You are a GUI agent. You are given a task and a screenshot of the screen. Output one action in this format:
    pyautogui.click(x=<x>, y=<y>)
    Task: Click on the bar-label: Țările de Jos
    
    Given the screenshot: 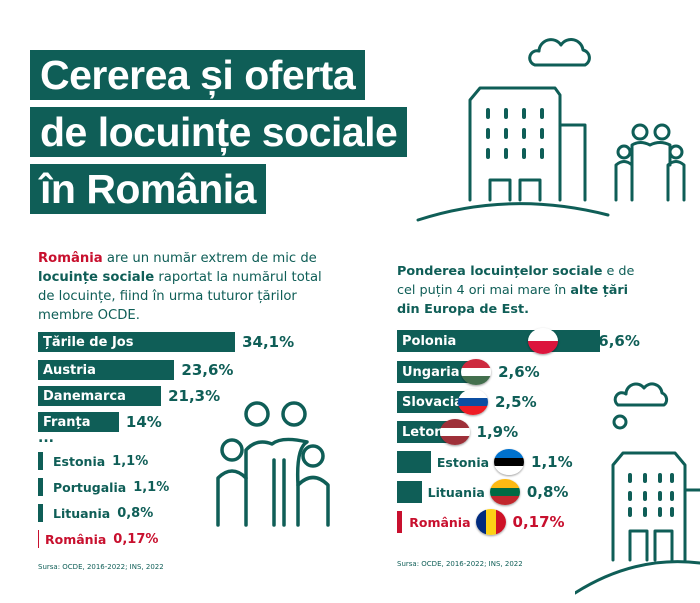 What is the action you would take?
    pyautogui.click(x=137, y=342)
    